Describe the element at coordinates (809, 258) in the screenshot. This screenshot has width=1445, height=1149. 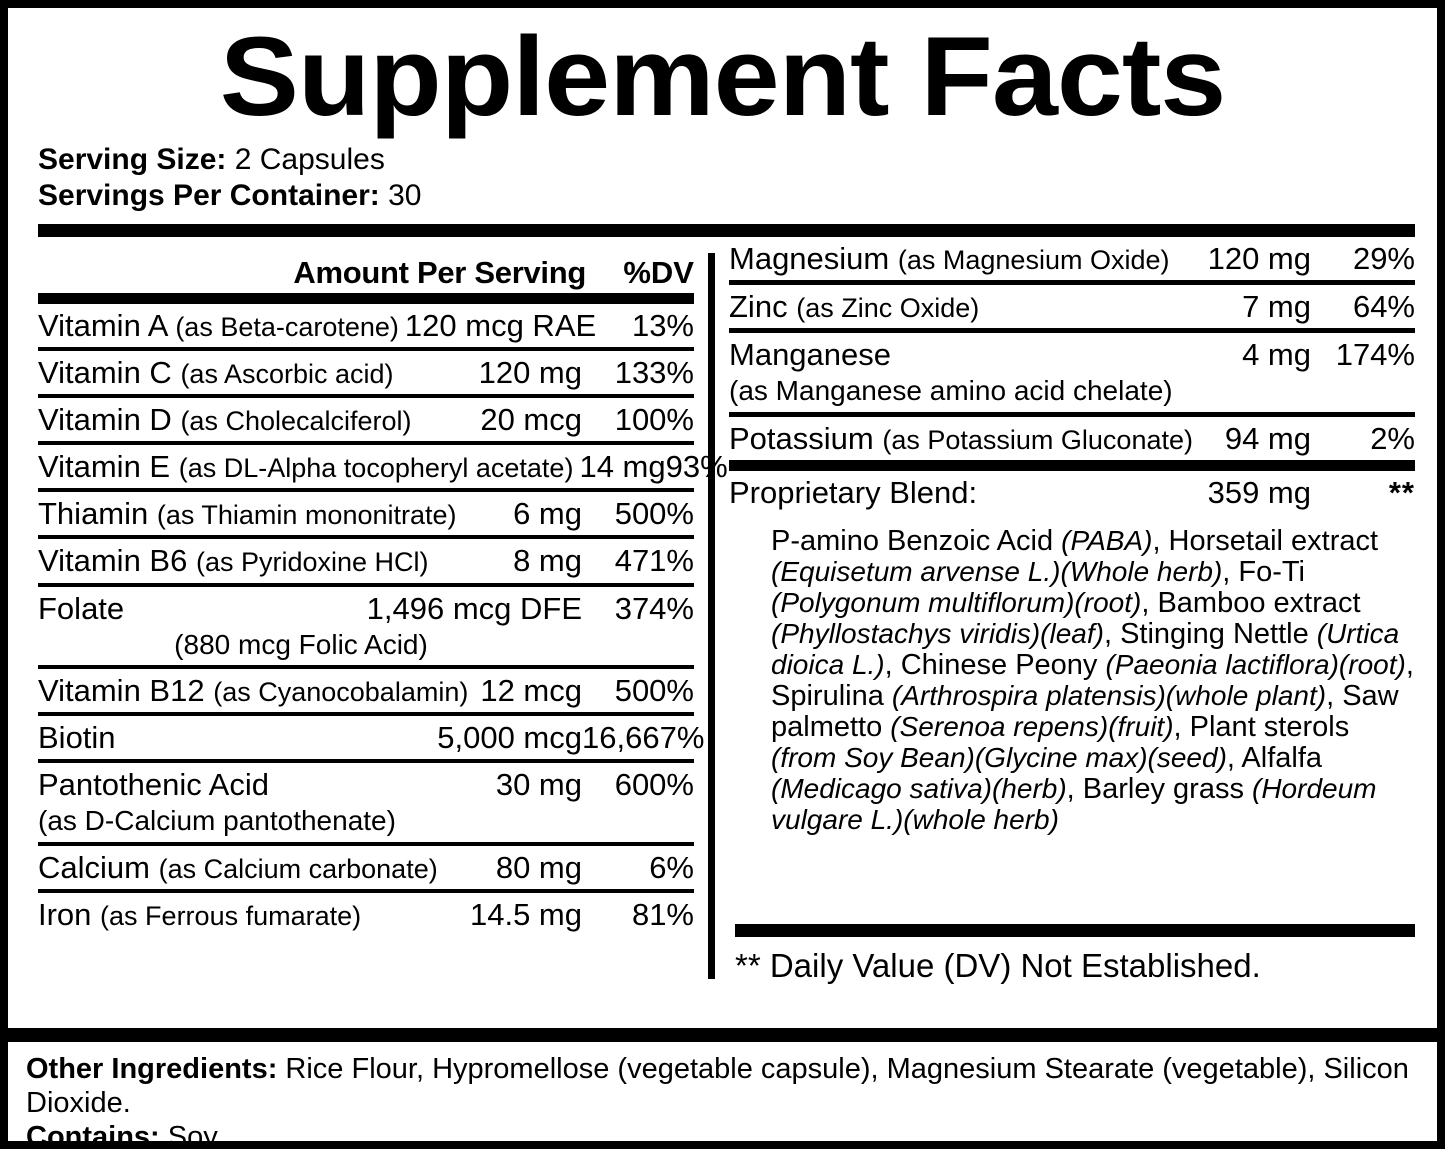
I see `nutrient-name-text: Magnesium` at that location.